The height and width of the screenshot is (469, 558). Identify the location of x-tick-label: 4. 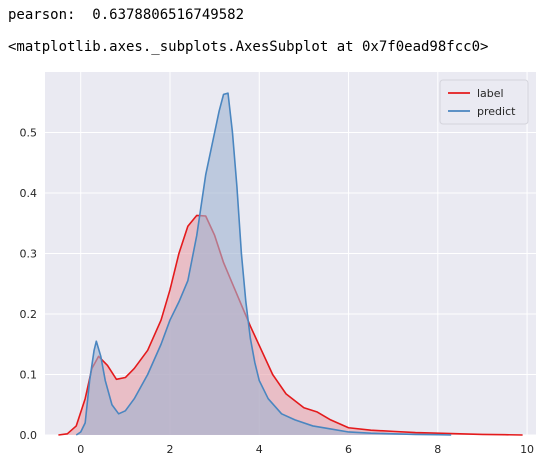
(259, 449).